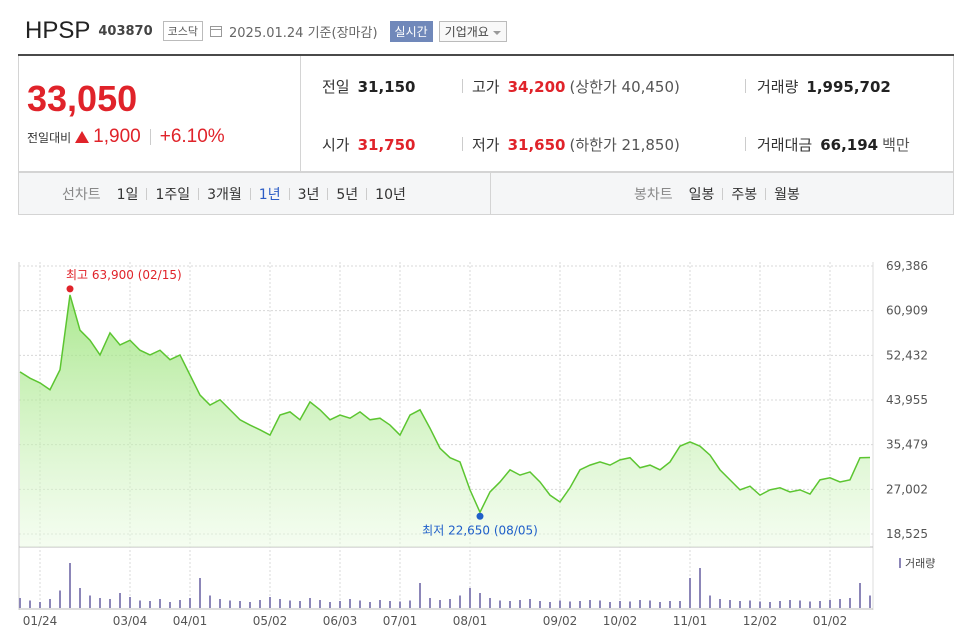 This screenshot has height=644, width=954. Describe the element at coordinates (920, 563) in the screenshot. I see `legend-label: 거래량` at that location.